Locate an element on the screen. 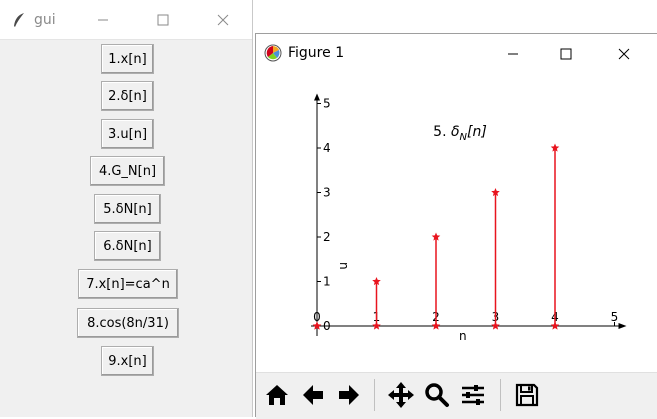  pan-button is located at coordinates (401, 395).